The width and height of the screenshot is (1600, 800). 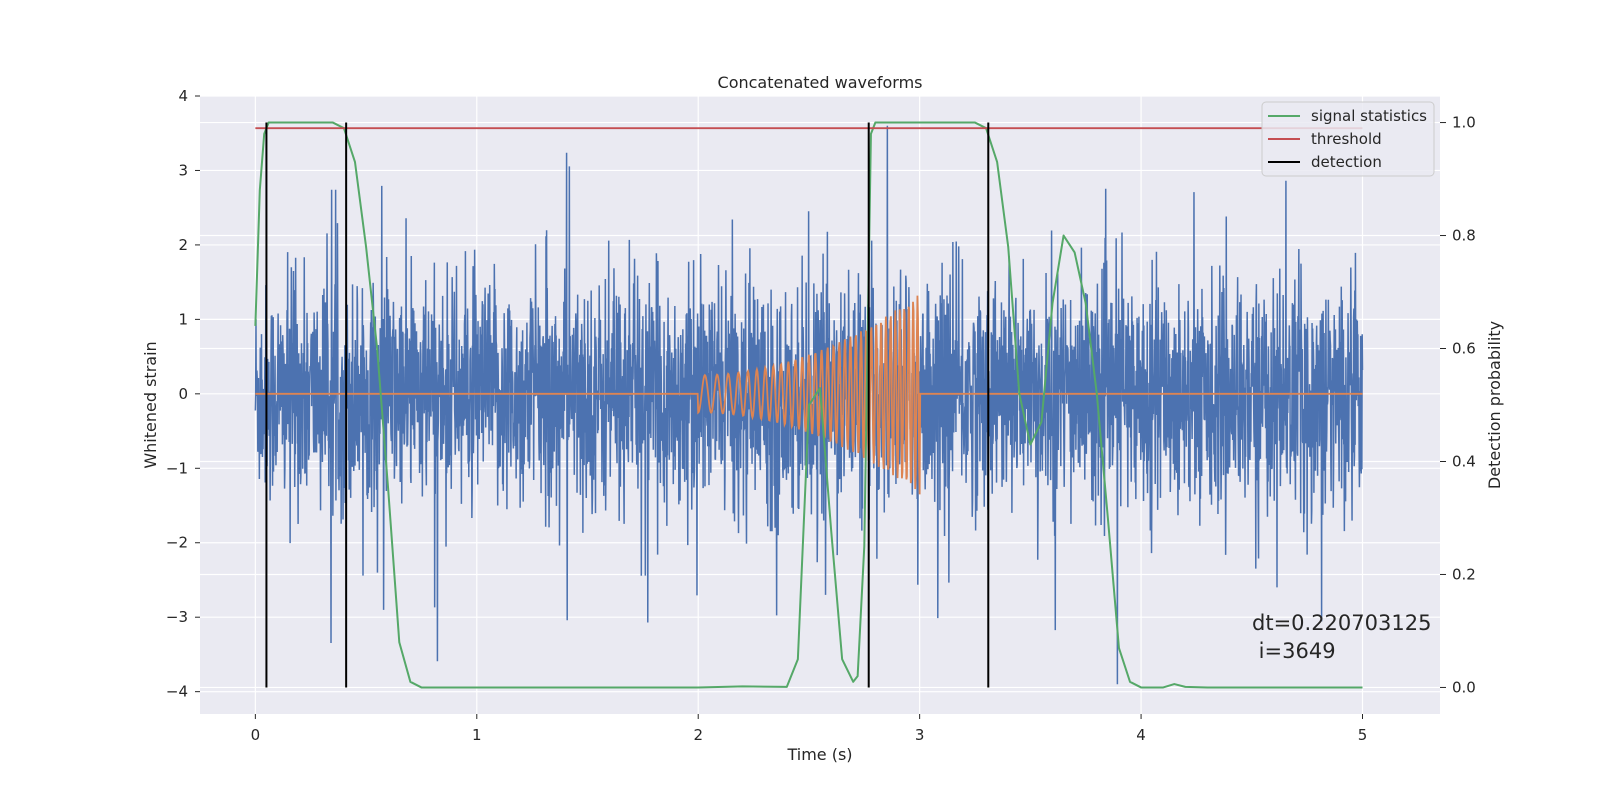 What do you see at coordinates (177, 617) in the screenshot?
I see `yleft-tick-label--3: −3` at bounding box center [177, 617].